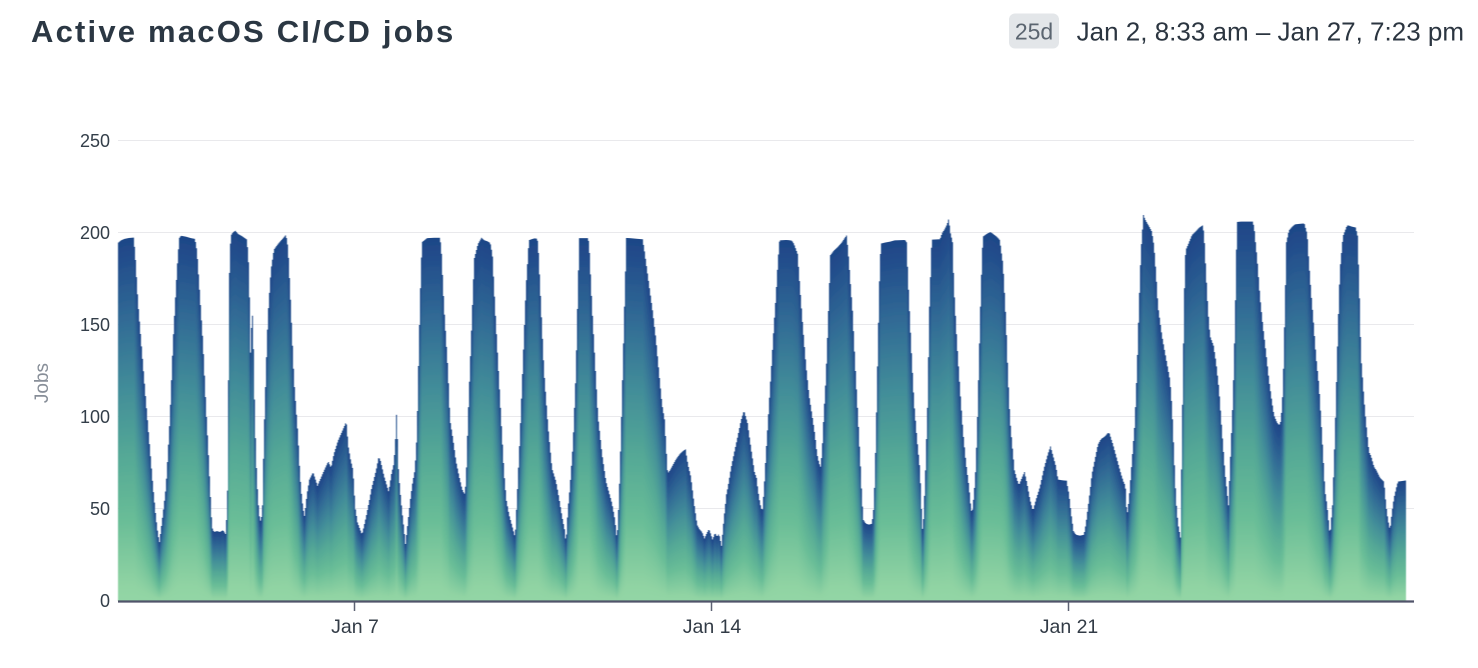 Image resolution: width=1478 pixels, height=668 pixels. What do you see at coordinates (105, 601) in the screenshot?
I see `svg-text: 0` at bounding box center [105, 601].